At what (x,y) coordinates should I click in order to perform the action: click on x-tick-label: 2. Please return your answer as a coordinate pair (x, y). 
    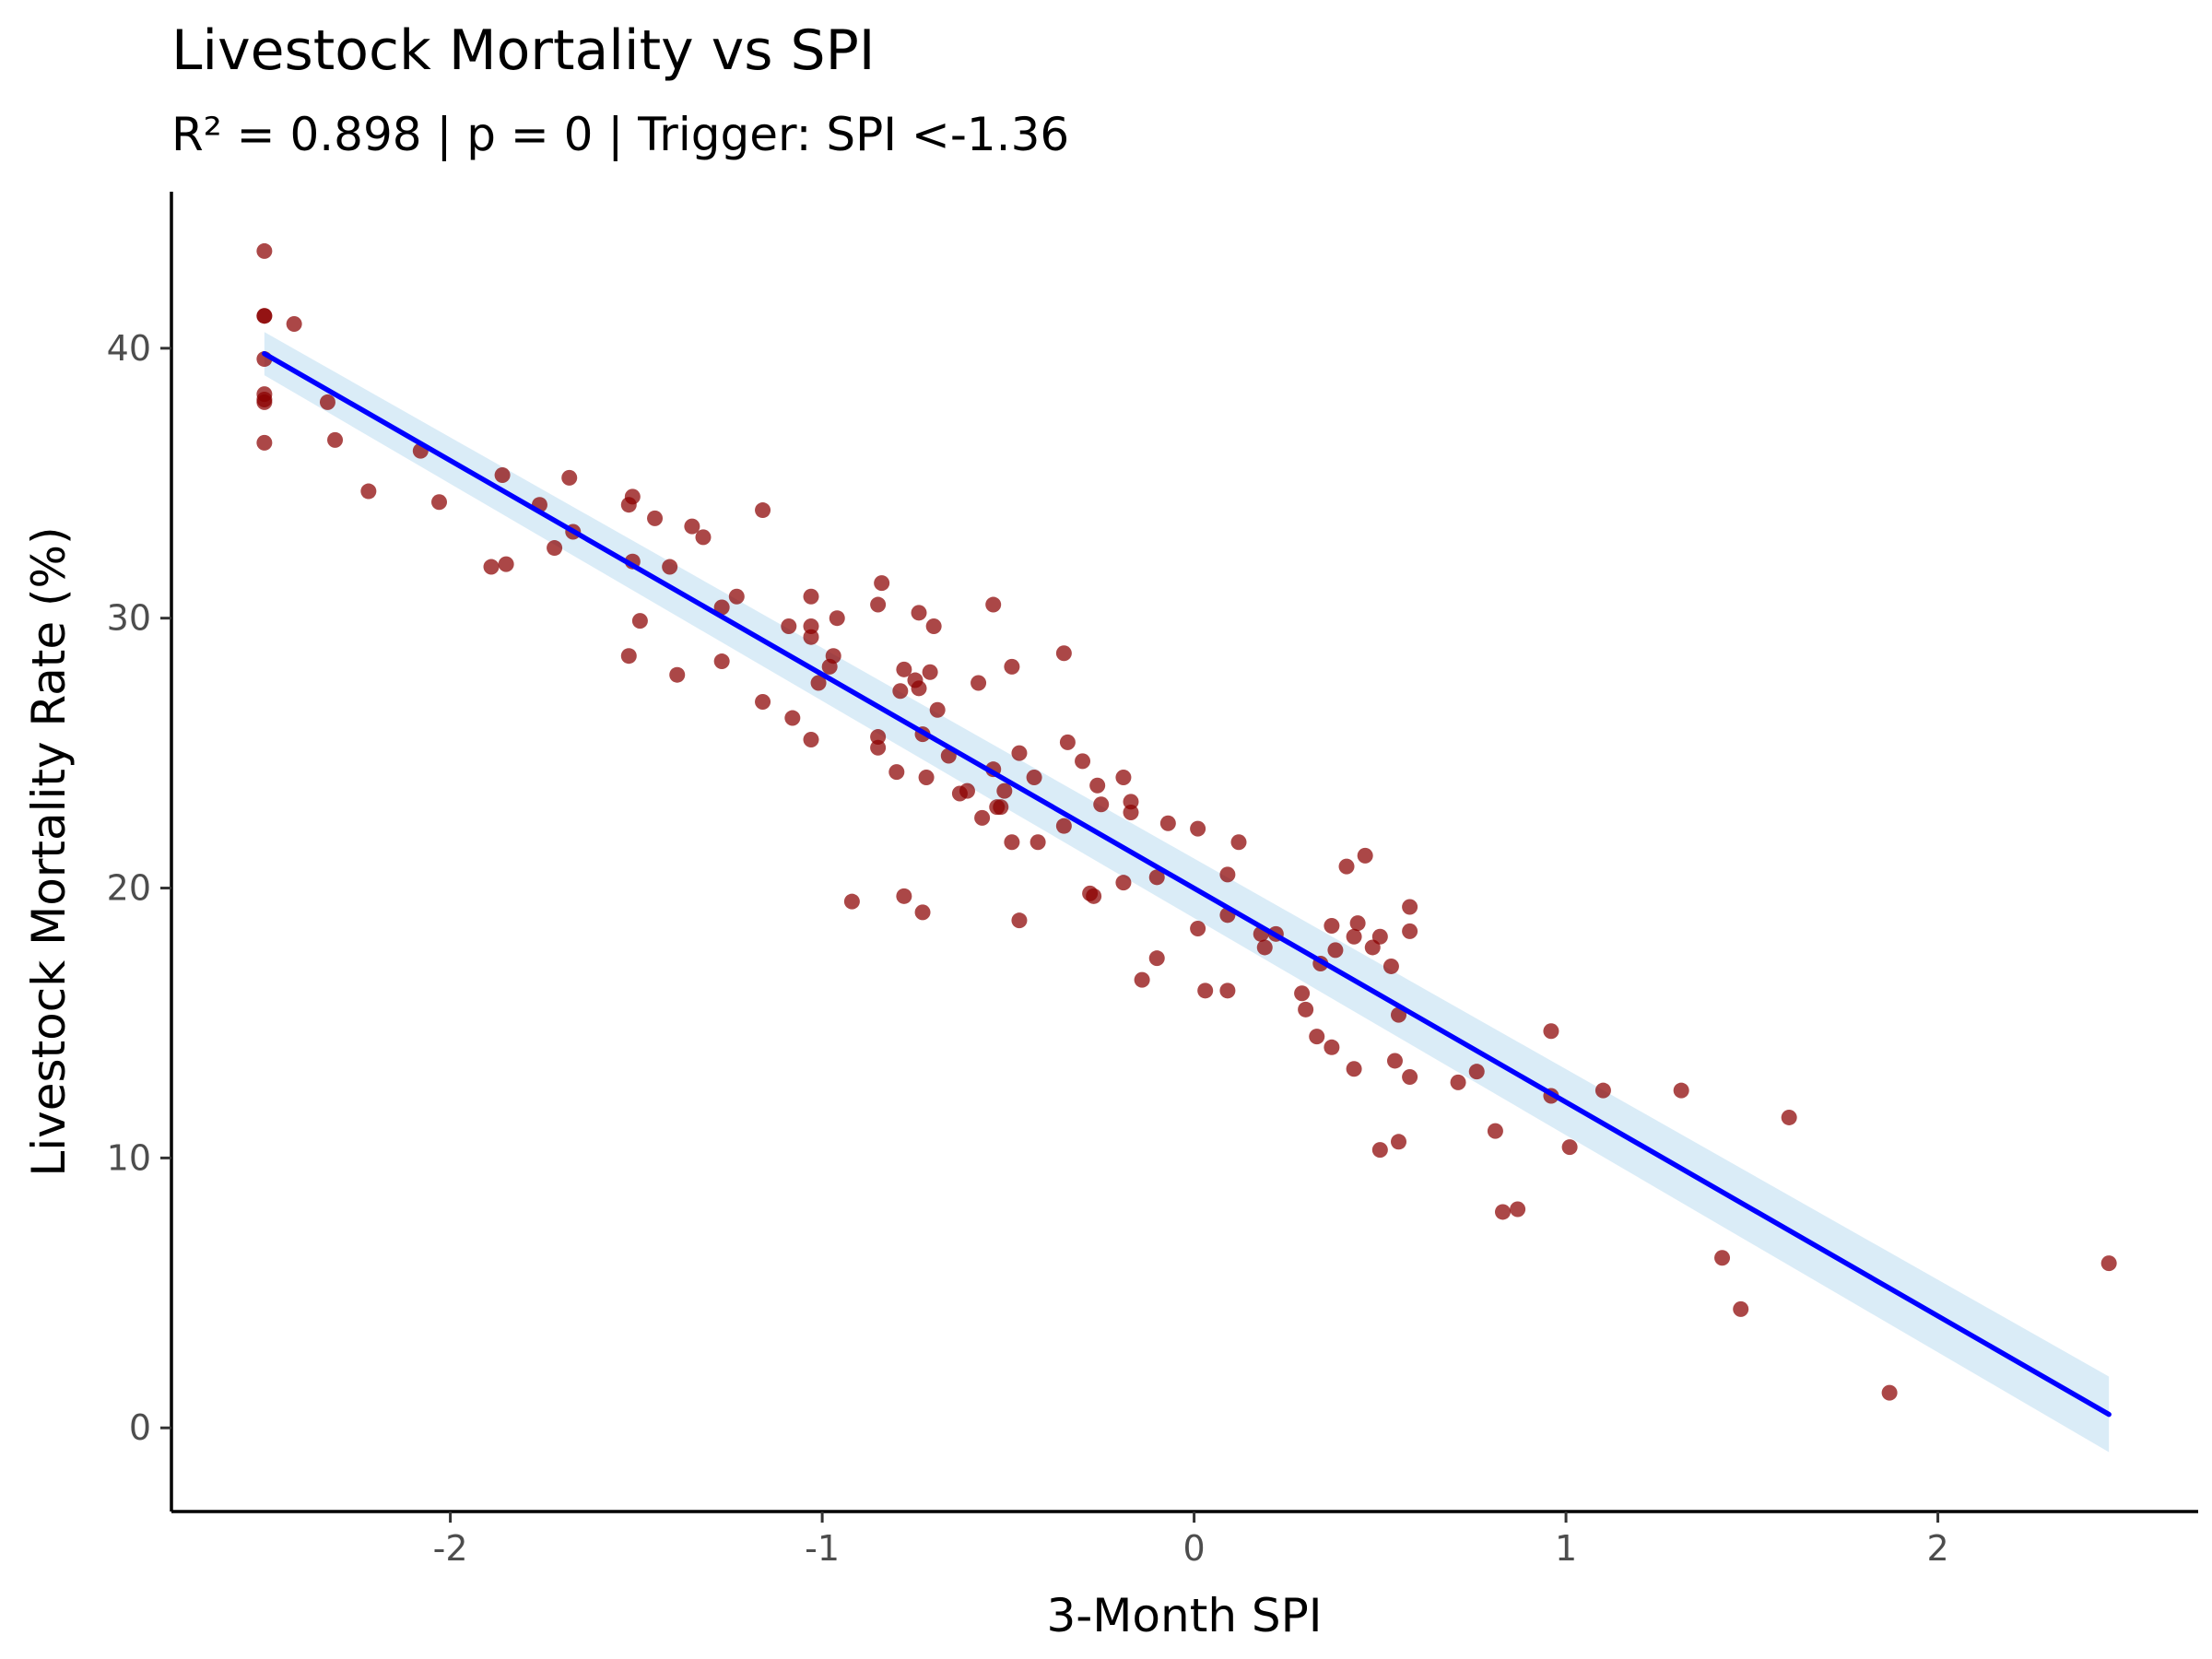
    Looking at the image, I should click on (1937, 1548).